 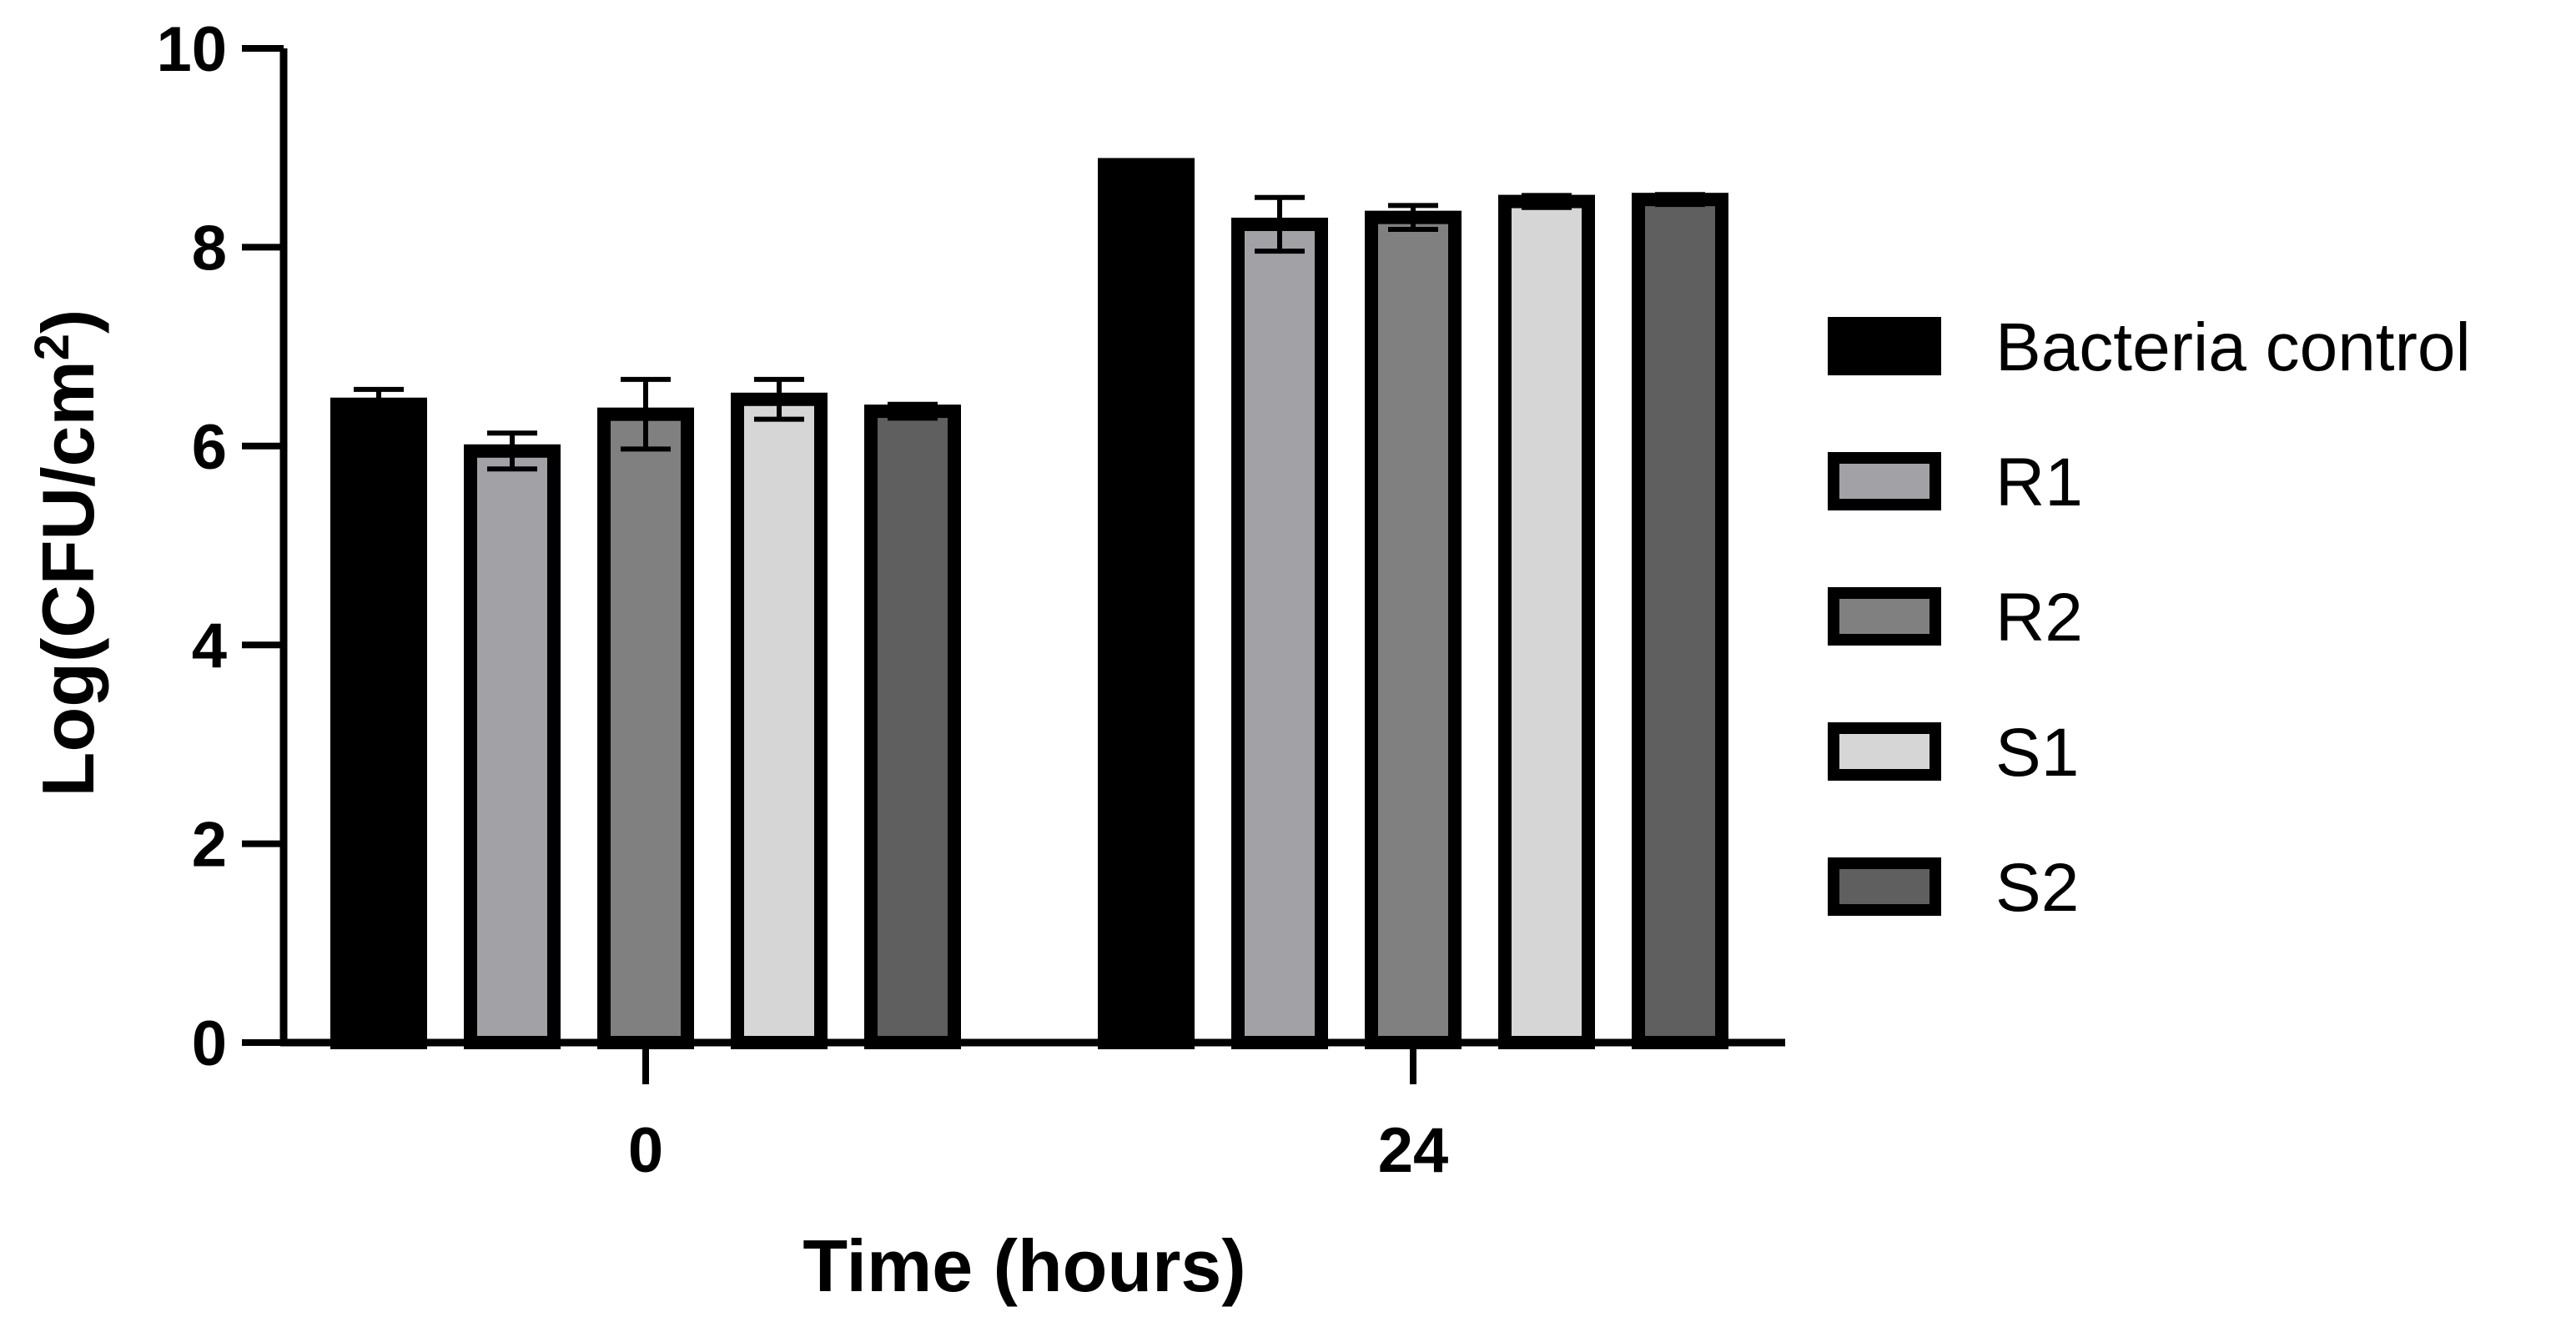 I want to click on y-tick-label: 2, so click(x=209, y=845).